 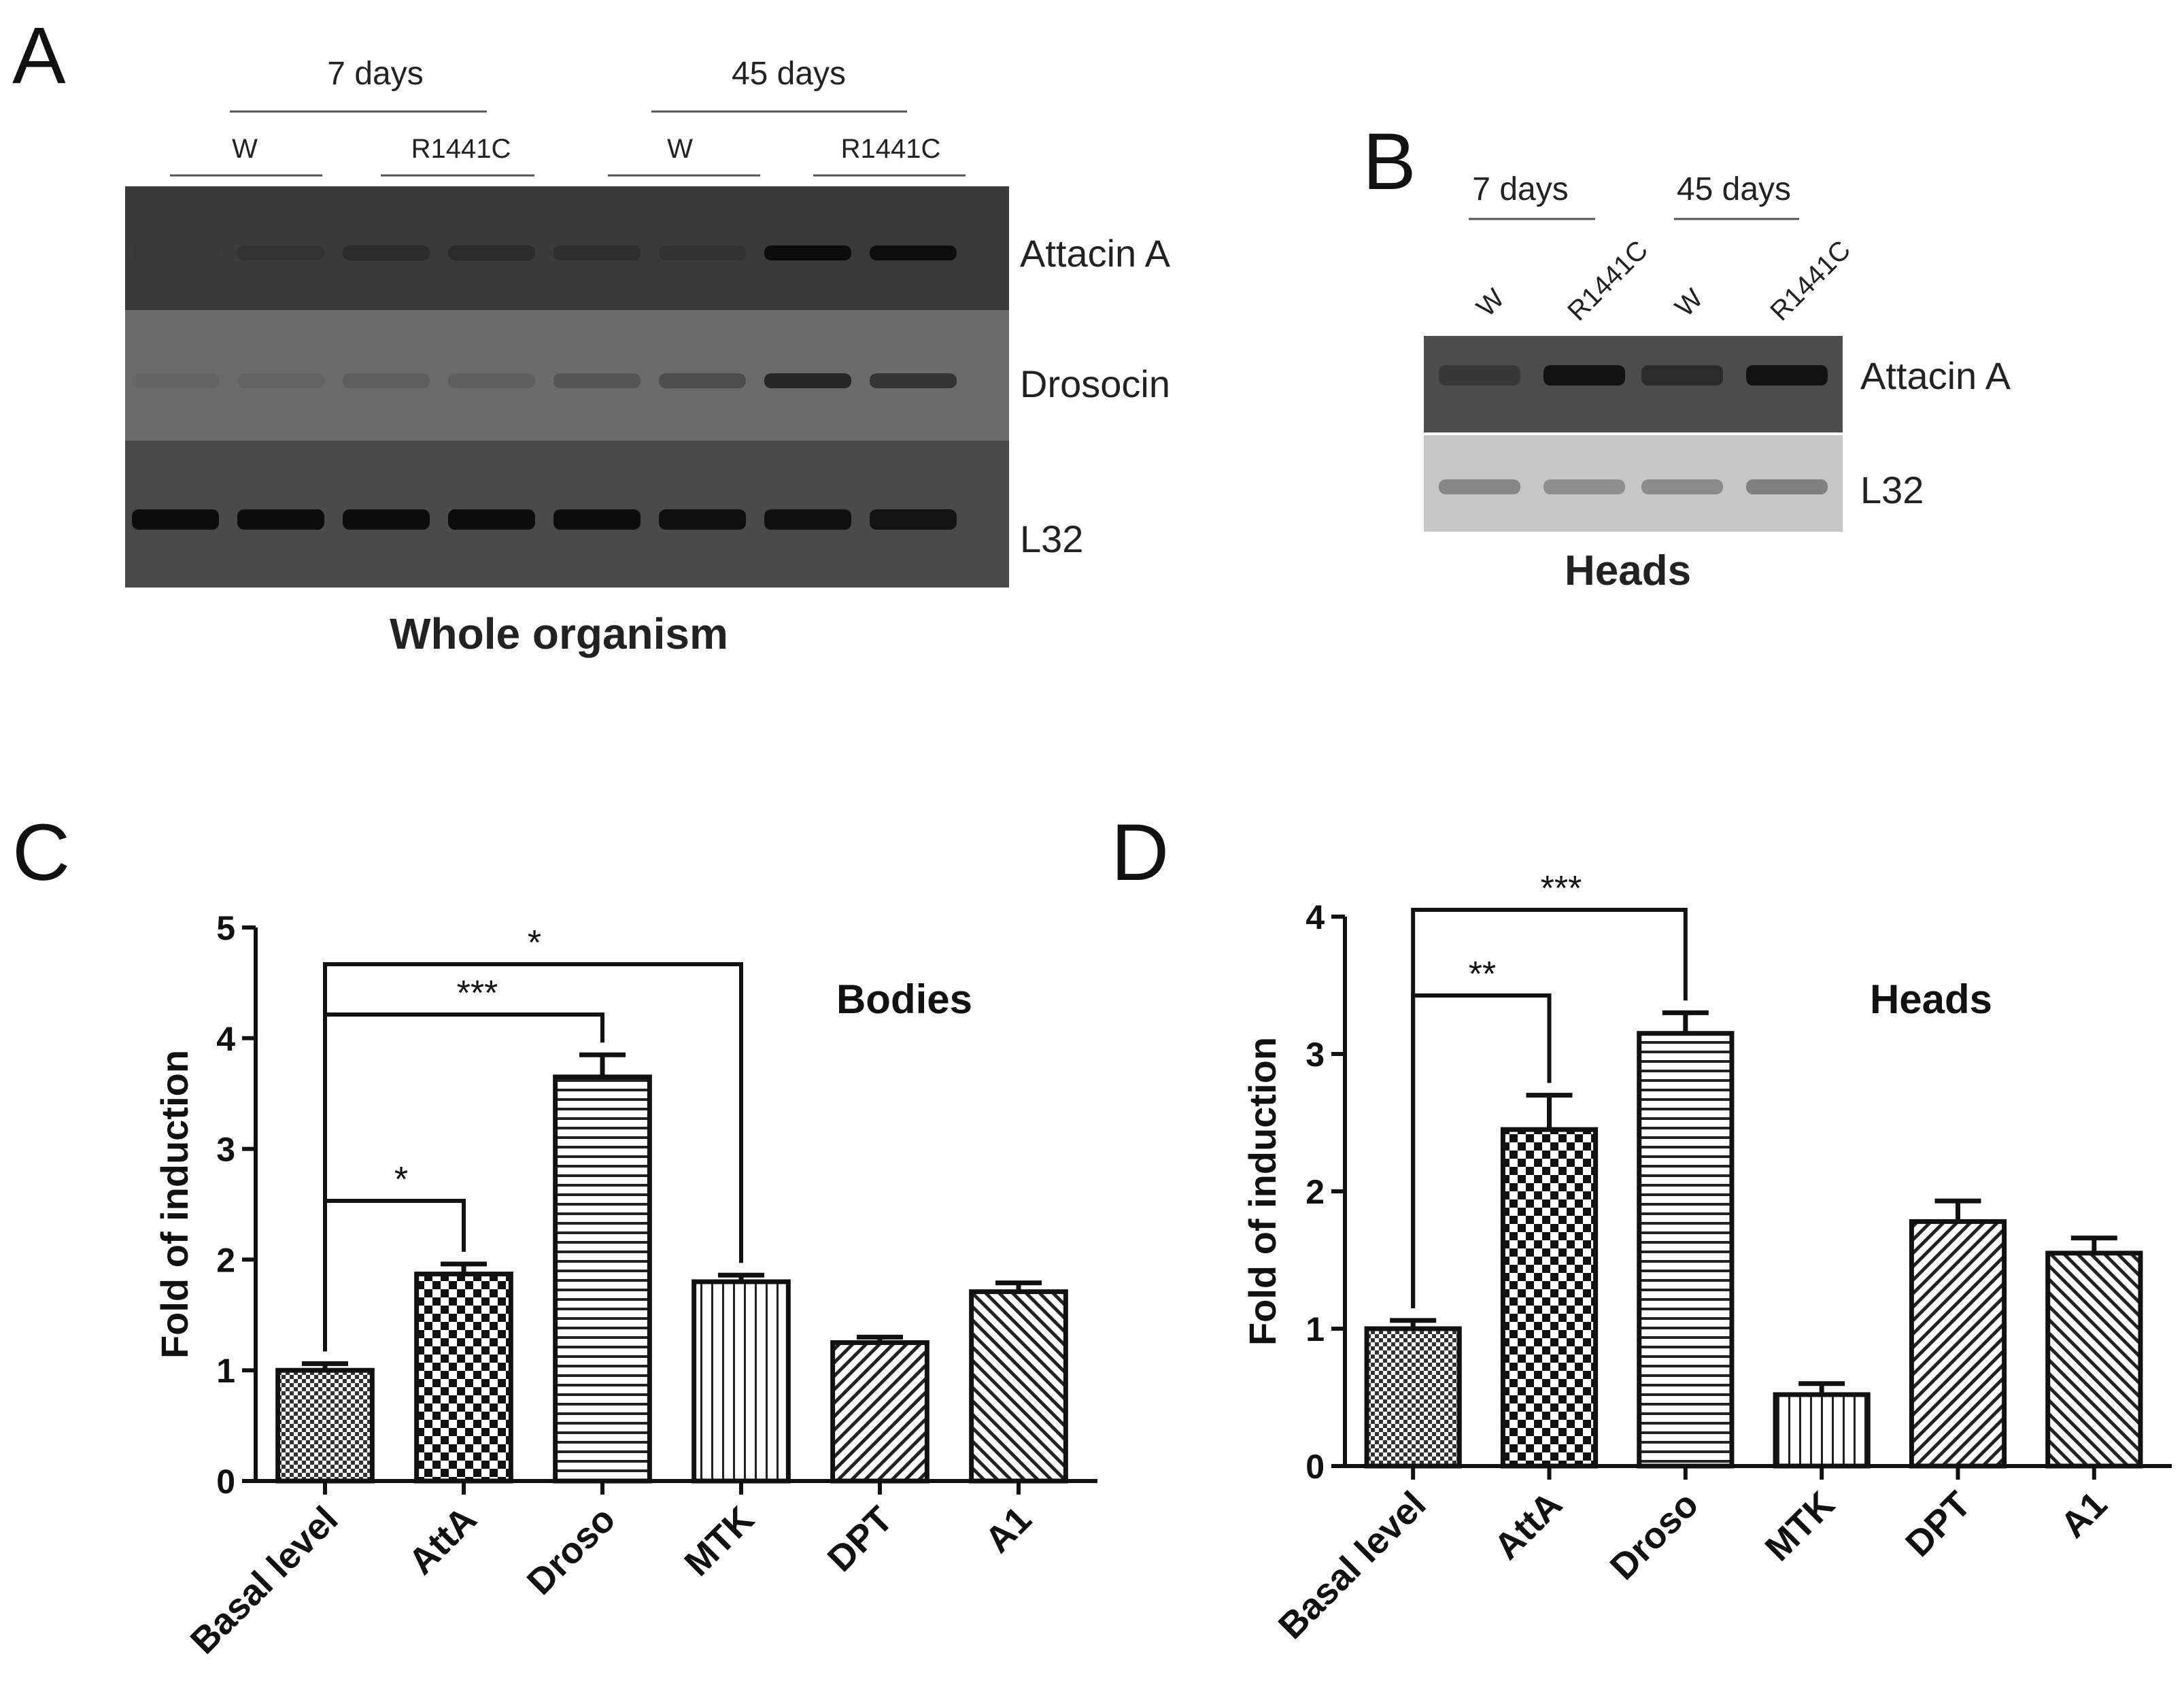 What do you see at coordinates (1051, 538) in the screenshot?
I see `band-label-l32: L32` at bounding box center [1051, 538].